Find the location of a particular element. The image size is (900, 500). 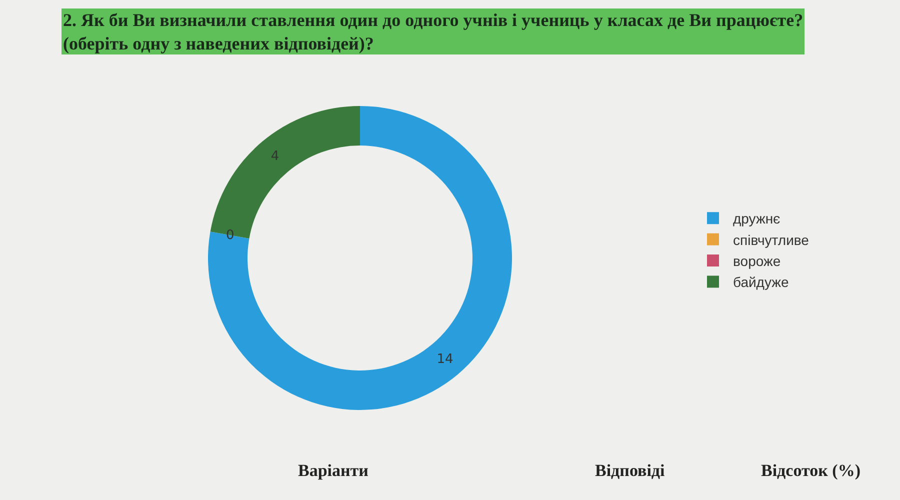

data-label: 4 is located at coordinates (275, 156).